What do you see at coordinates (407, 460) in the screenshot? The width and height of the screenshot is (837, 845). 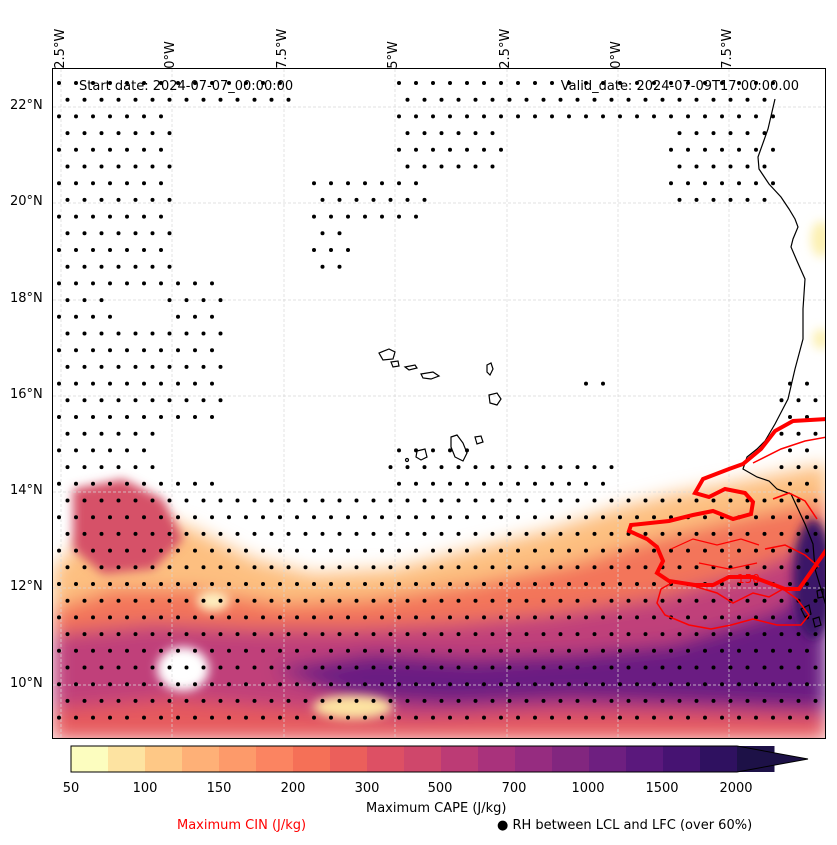 I see `cape-verde-brava` at bounding box center [407, 460].